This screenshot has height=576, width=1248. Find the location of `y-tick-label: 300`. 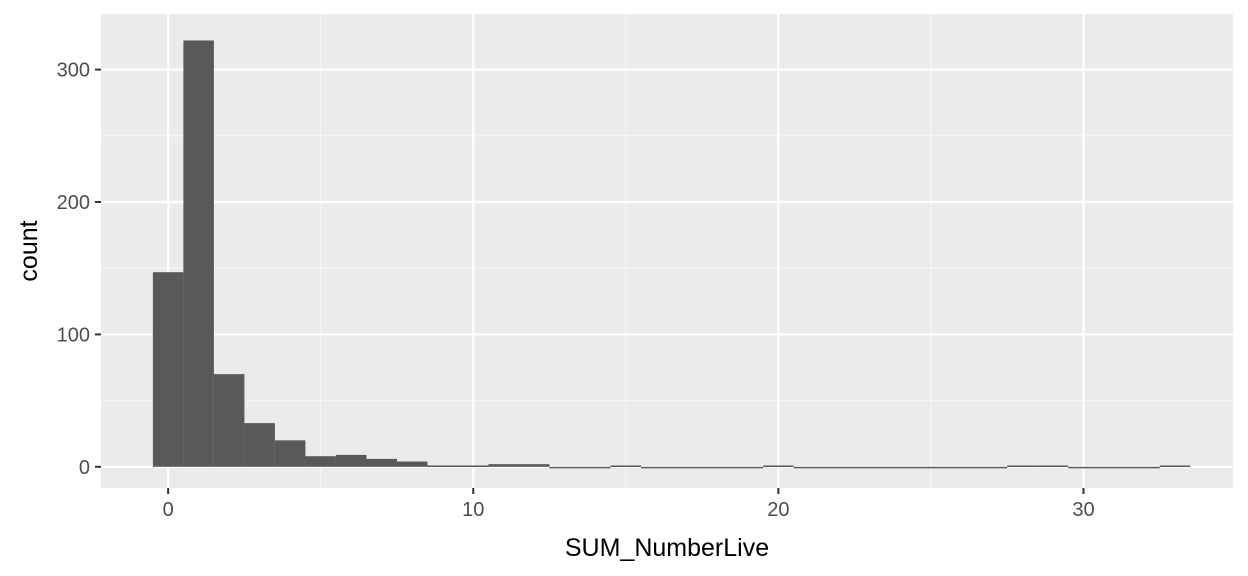

y-tick-label: 300 is located at coordinates (73, 71).